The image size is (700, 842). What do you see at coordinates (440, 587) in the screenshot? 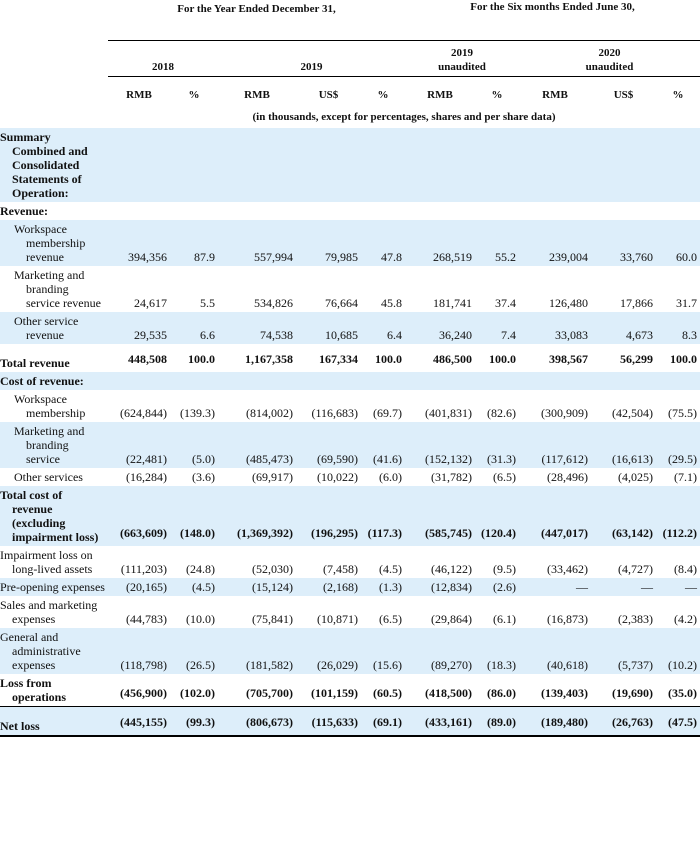
I see `cell-value: (12,834)` at bounding box center [440, 587].